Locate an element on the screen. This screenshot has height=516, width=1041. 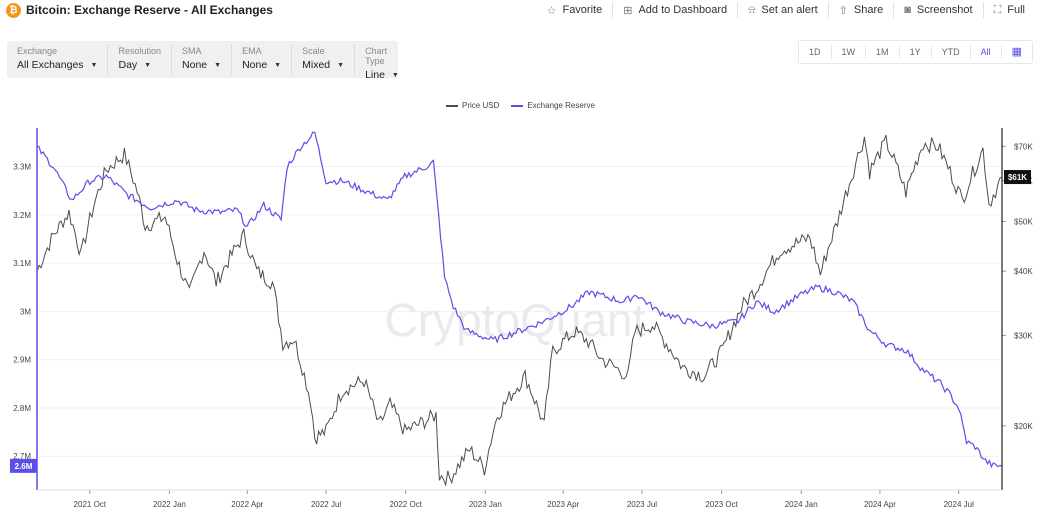
price-value-tag-text: $61K is located at coordinates (1017, 177).